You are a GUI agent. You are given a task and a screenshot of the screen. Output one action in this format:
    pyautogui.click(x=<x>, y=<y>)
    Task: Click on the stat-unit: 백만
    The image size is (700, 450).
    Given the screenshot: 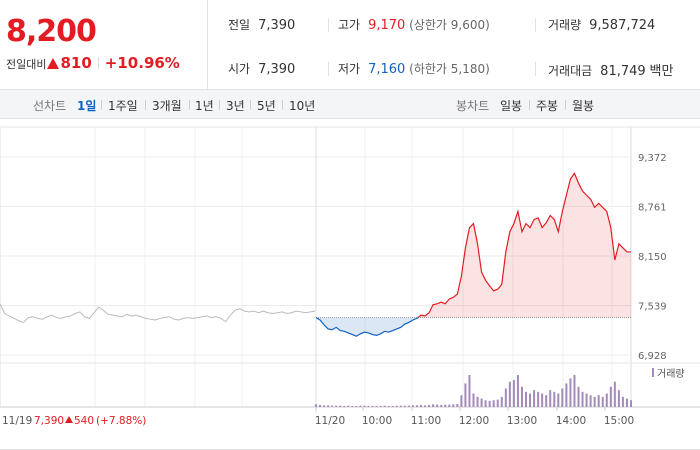 What is the action you would take?
    pyautogui.click(x=661, y=71)
    